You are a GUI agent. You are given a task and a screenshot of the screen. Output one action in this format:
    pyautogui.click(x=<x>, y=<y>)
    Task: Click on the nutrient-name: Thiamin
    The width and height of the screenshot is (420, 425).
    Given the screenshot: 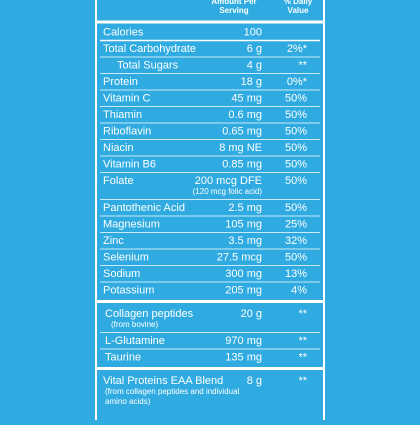 What is the action you would take?
    pyautogui.click(x=122, y=115)
    